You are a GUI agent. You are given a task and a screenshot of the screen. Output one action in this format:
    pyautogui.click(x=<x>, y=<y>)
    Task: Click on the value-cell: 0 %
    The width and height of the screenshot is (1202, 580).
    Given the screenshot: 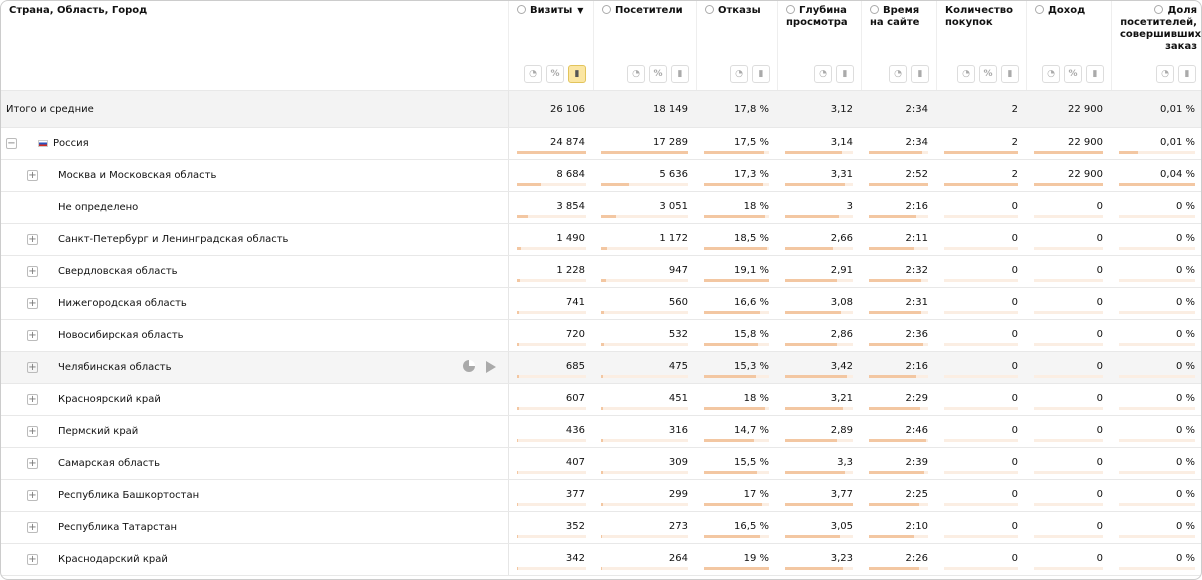 What is the action you would take?
    pyautogui.click(x=1156, y=559)
    